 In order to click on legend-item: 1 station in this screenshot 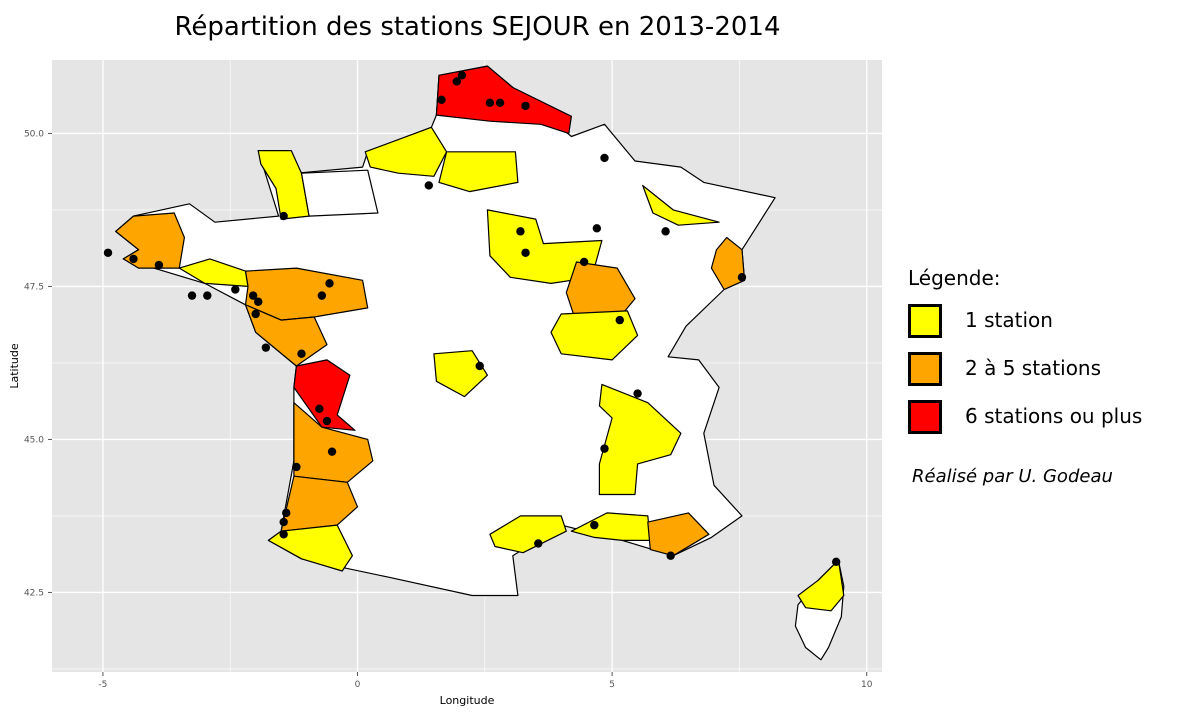, I will do `click(980, 328)`.